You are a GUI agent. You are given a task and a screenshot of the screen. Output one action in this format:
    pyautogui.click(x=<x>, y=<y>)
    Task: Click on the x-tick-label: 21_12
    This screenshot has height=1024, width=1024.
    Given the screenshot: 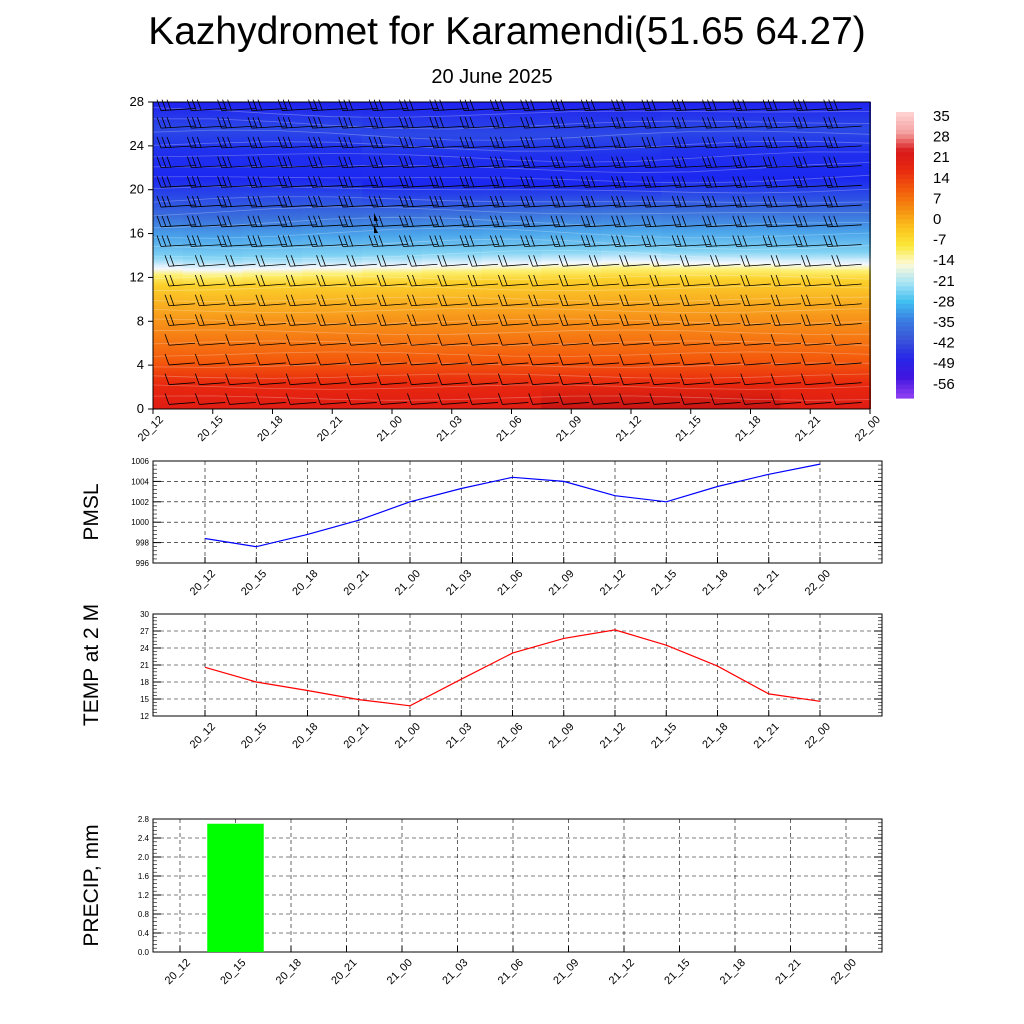 What is the action you would take?
    pyautogui.click(x=622, y=972)
    